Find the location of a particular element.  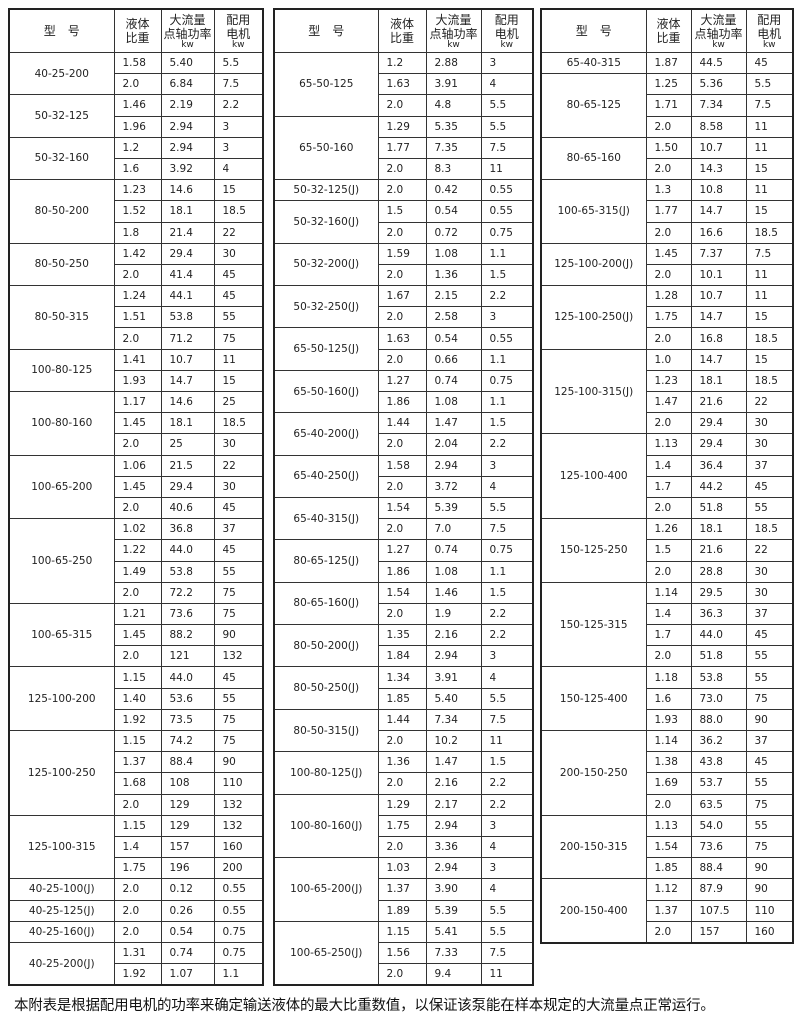

specific-gravity-cell: 1.46 is located at coordinates (137, 105).